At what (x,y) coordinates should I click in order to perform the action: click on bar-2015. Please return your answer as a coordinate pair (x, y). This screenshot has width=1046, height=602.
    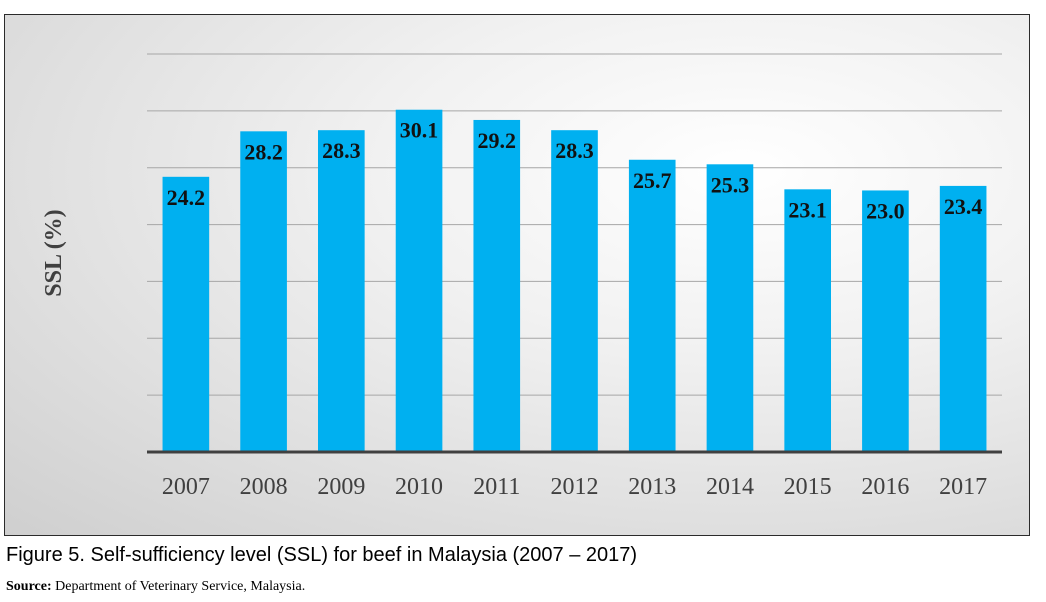
    Looking at the image, I should click on (807, 320).